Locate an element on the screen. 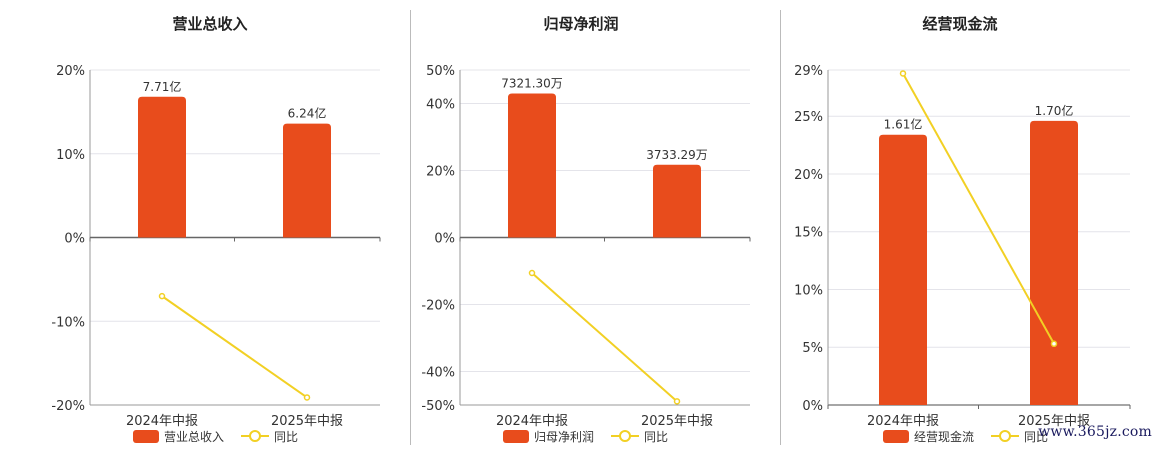 The image size is (1160, 450). legend-bar-label: 经营现金流 is located at coordinates (944, 436).